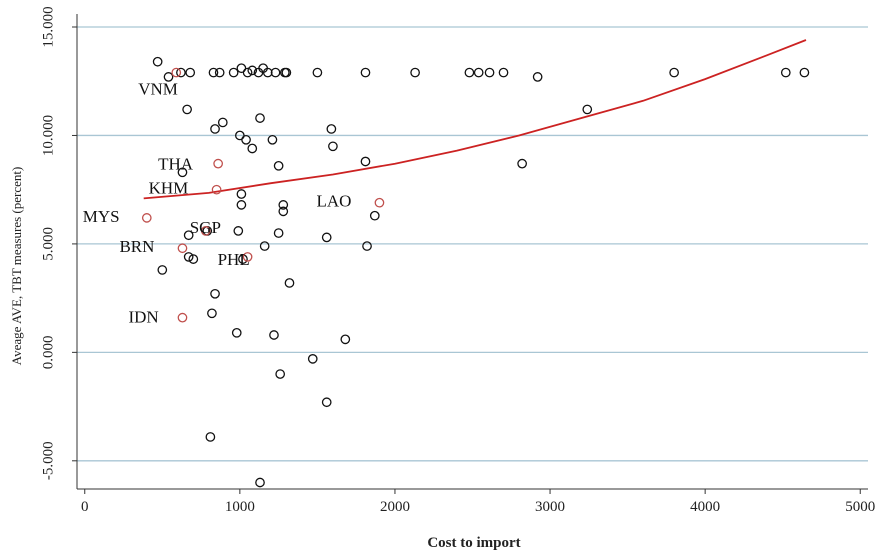 Image resolution: width=886 pixels, height=553 pixels. I want to click on y-tick-label: 15.000, so click(48, 26).